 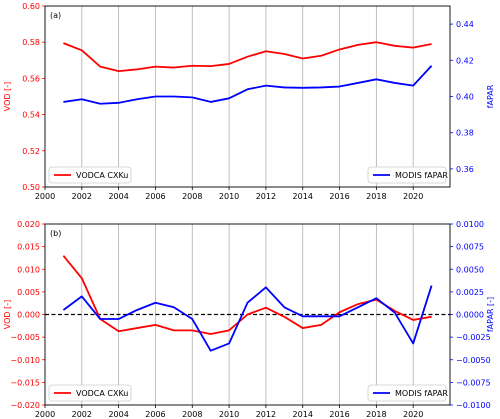 I want to click on y-right-axis-label: fAPAR [-], so click(x=490, y=314).